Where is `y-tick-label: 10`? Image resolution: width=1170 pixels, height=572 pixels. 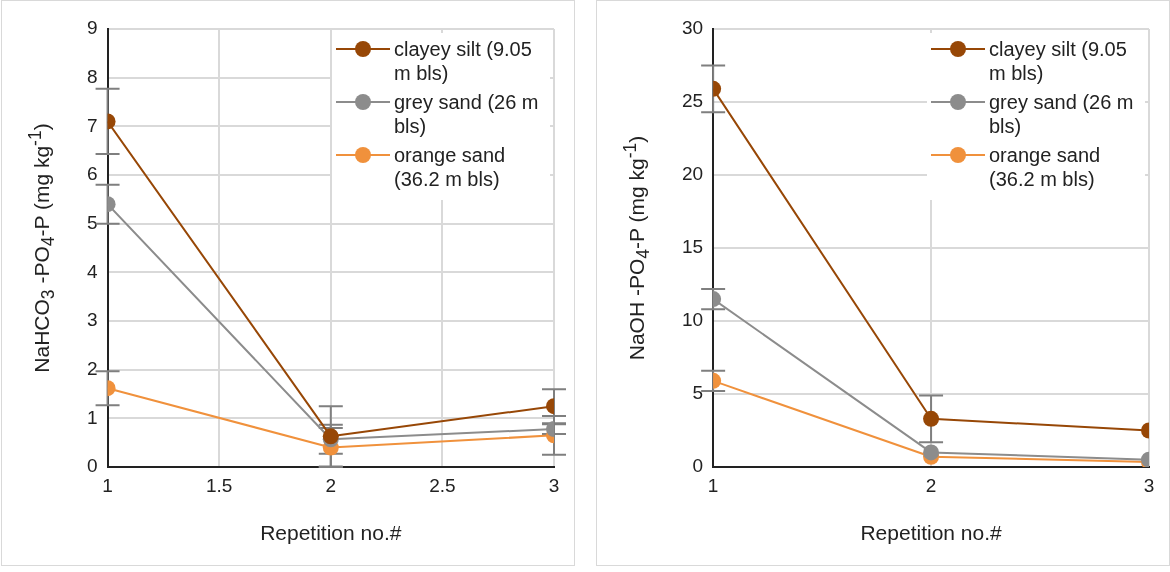 y-tick-label: 10 is located at coordinates (692, 320).